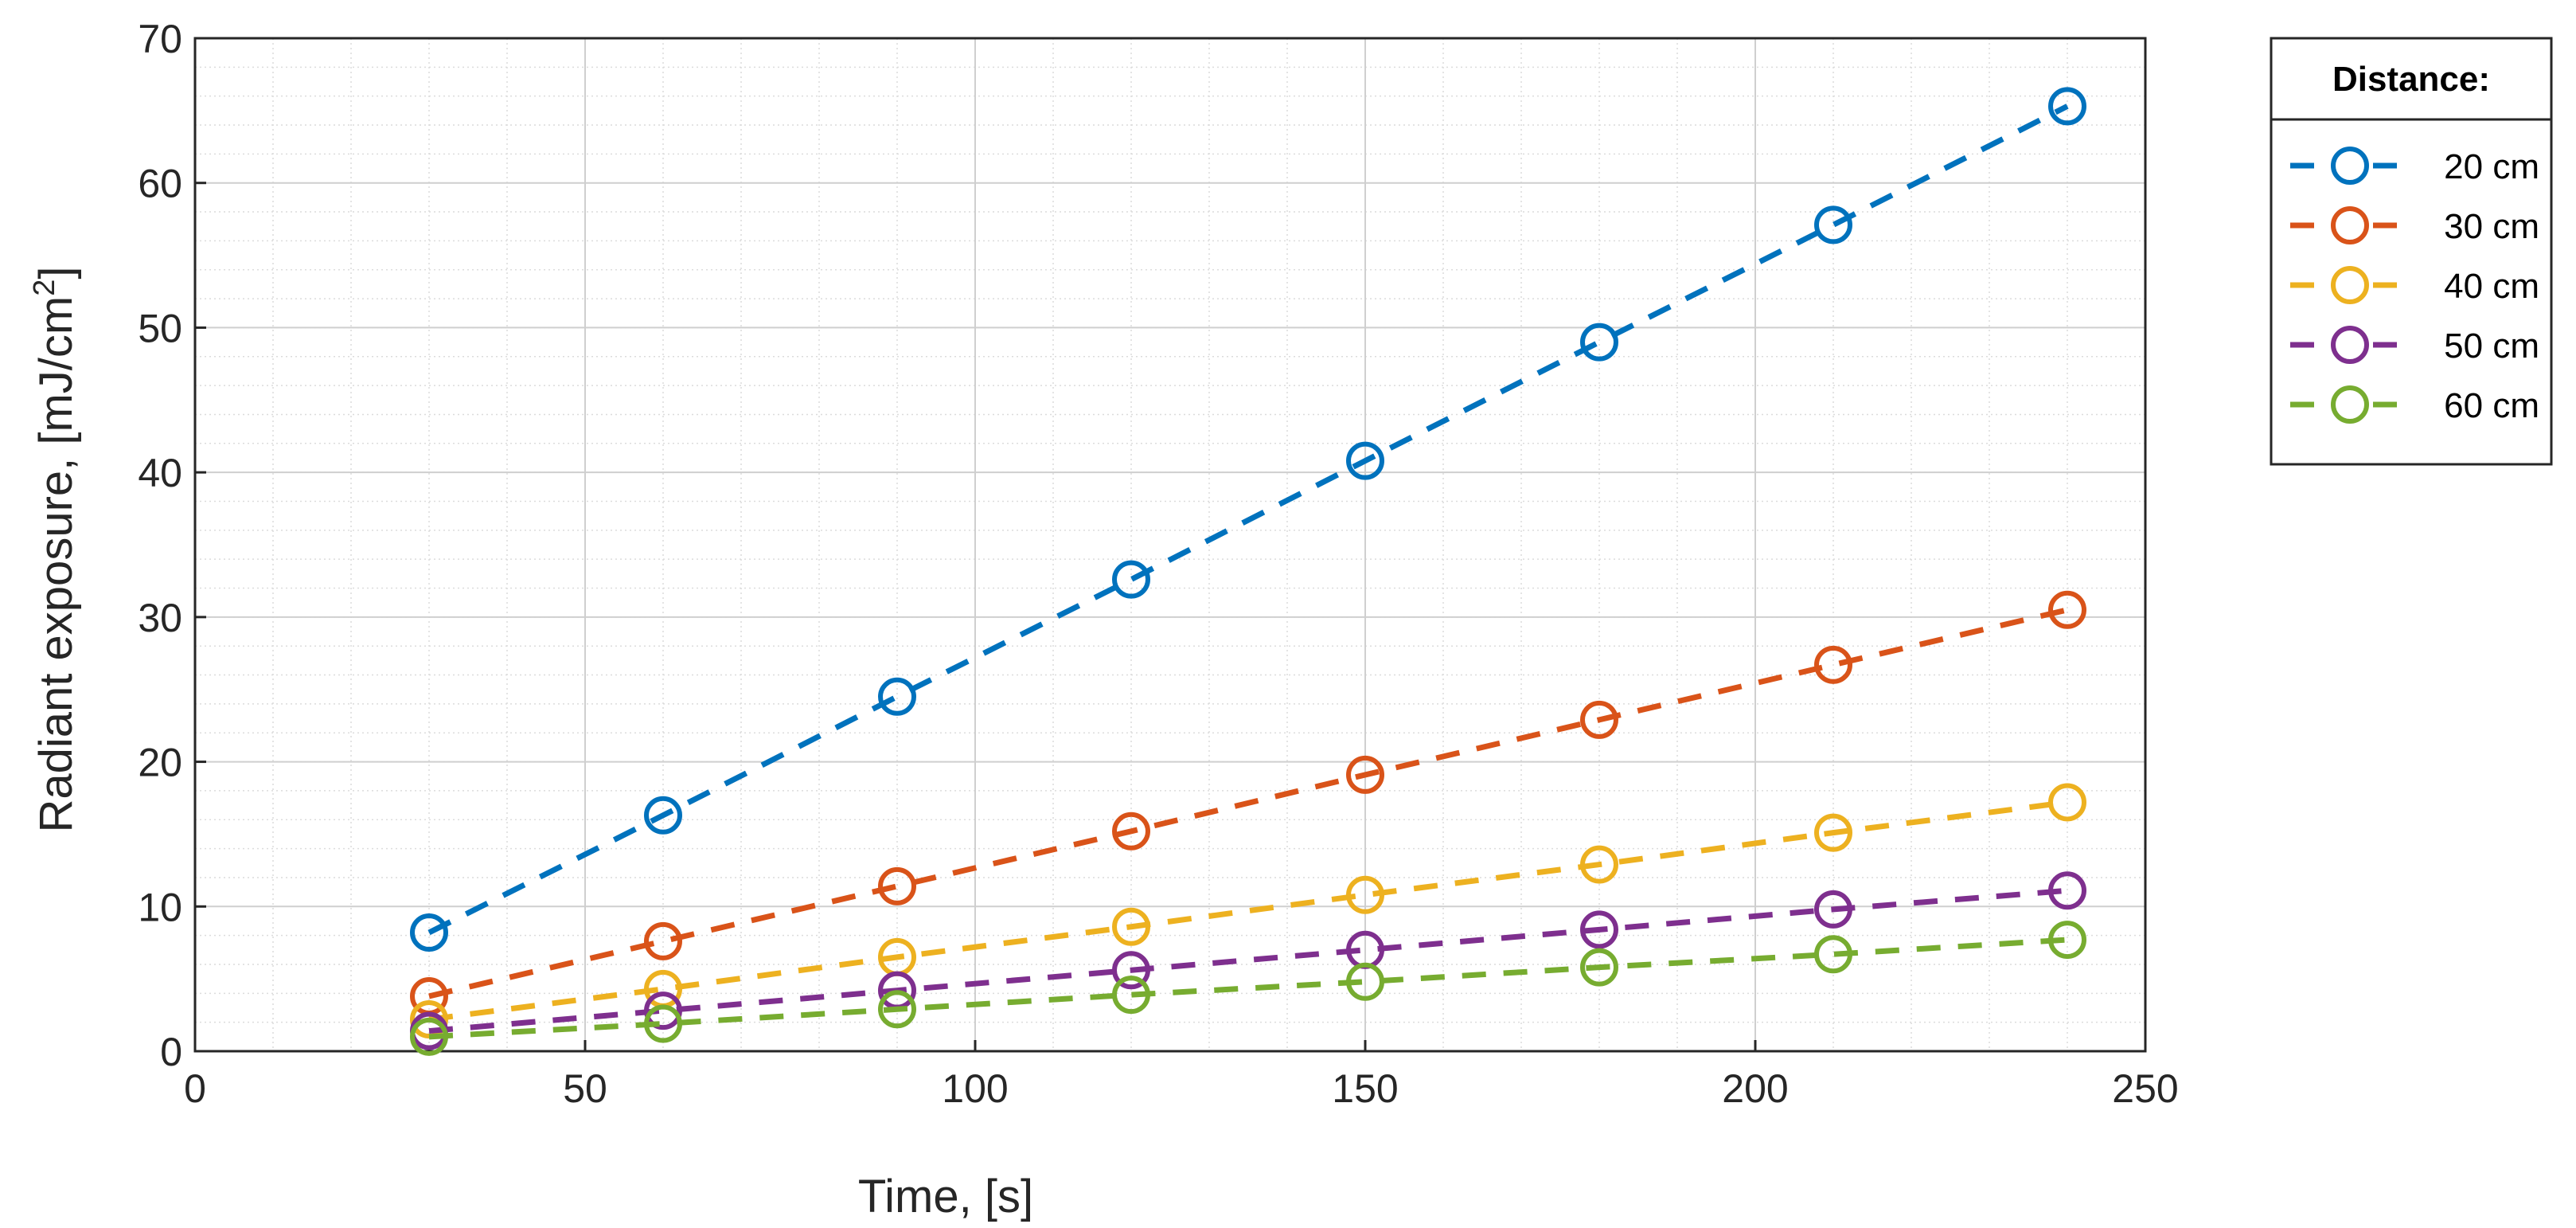 This screenshot has height=1228, width=2576. Describe the element at coordinates (2414, 226) in the screenshot. I see `legend-item: 30 cm` at that location.